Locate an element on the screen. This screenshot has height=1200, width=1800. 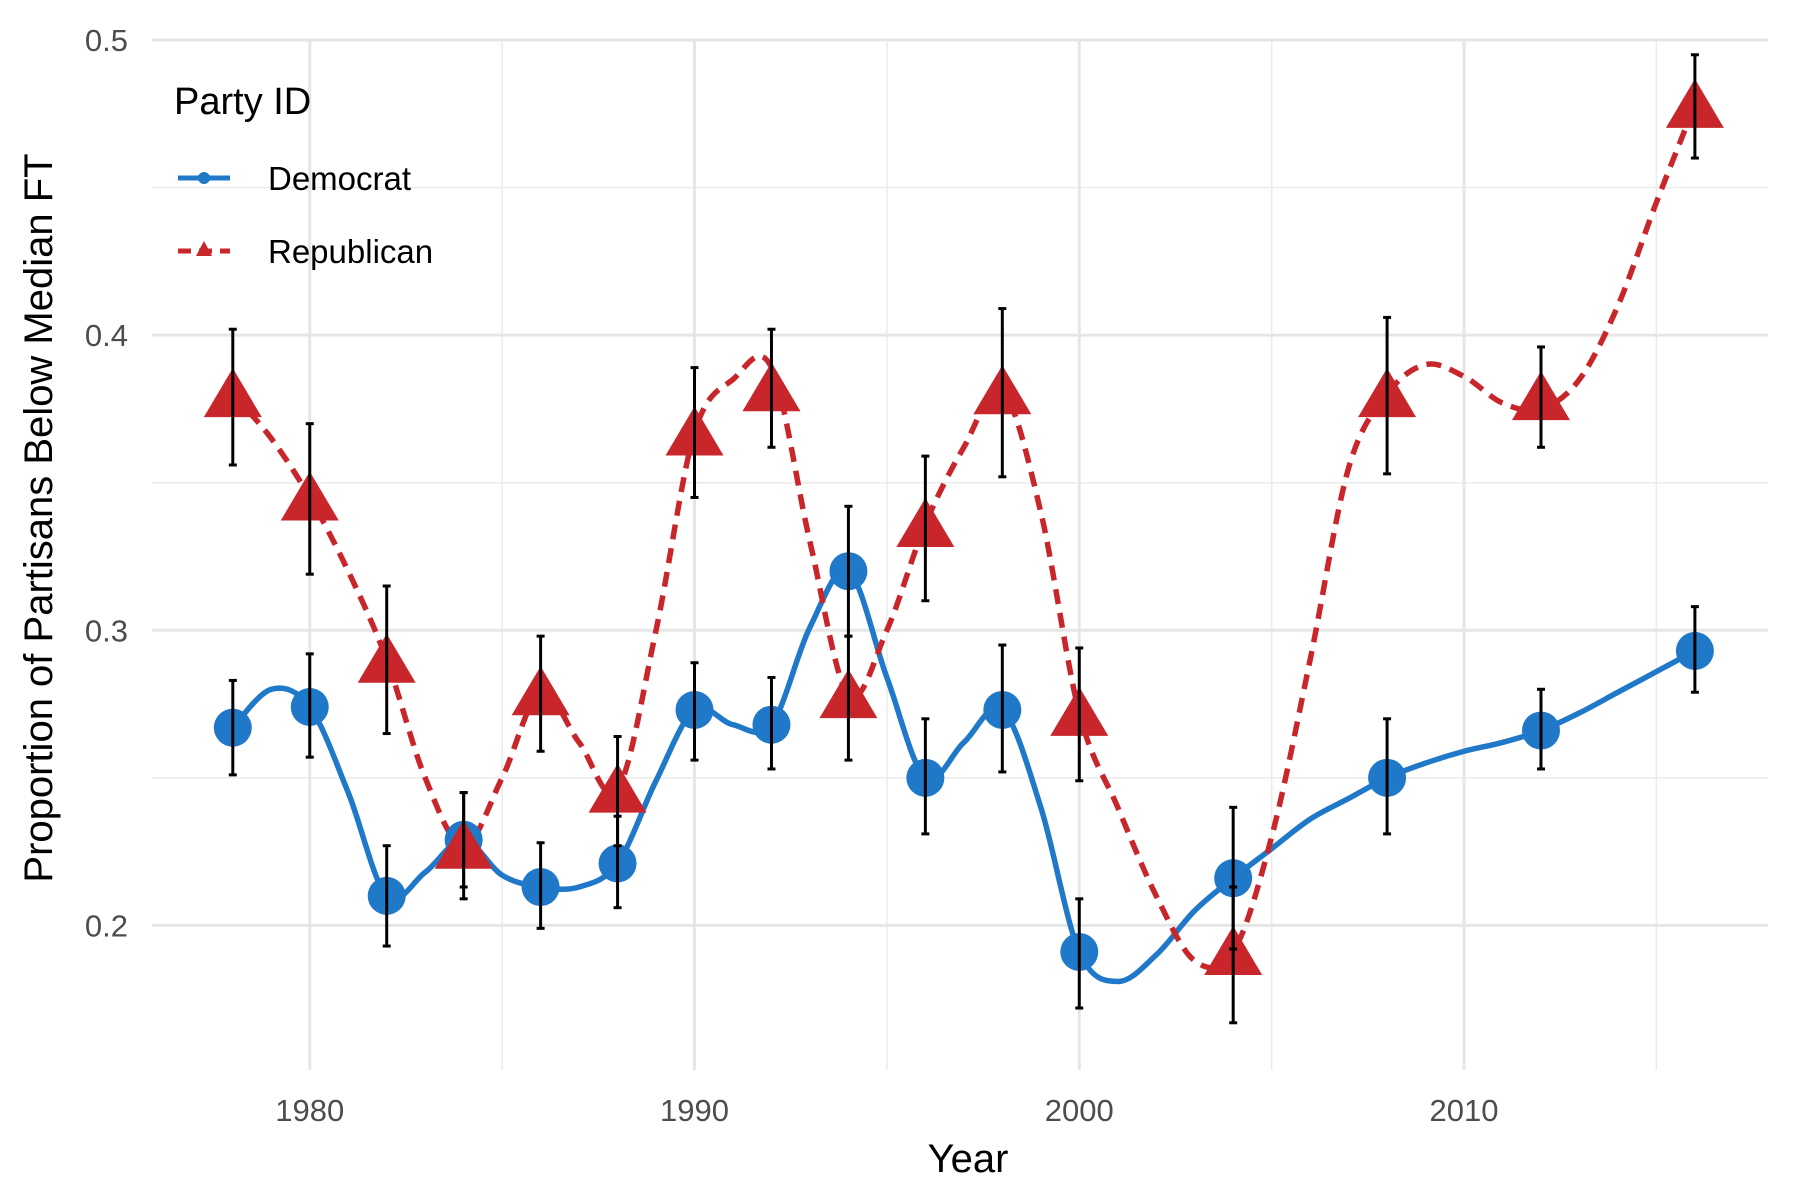
x-tick-label: 1980 is located at coordinates (309, 1110).